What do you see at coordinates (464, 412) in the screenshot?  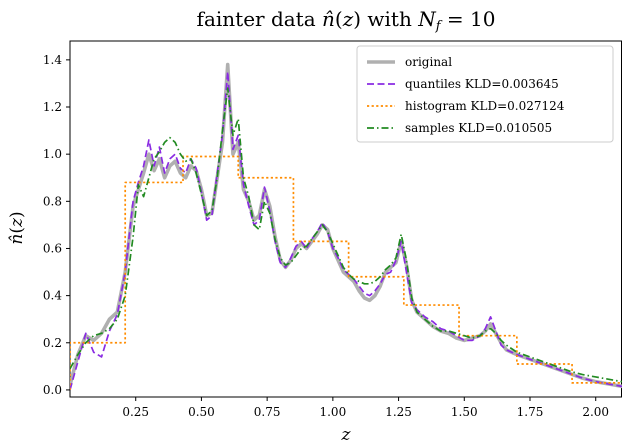 I see `x-tick-label: 1.50` at bounding box center [464, 412].